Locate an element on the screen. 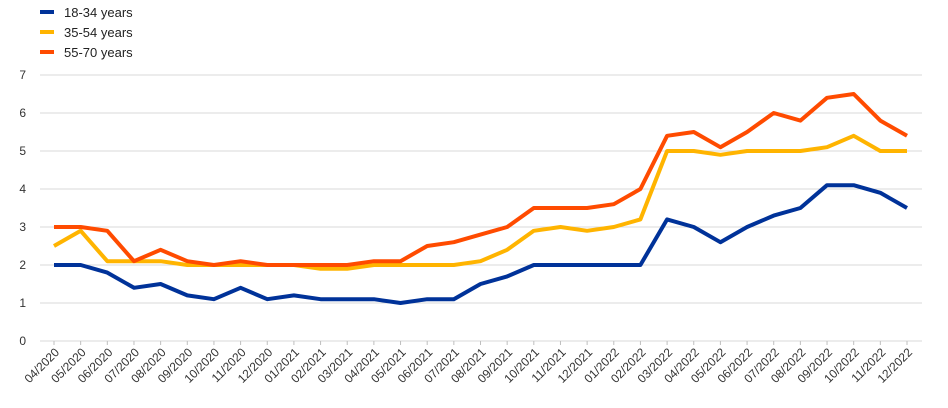  legend-item: 35-54 years is located at coordinates (86, 32).